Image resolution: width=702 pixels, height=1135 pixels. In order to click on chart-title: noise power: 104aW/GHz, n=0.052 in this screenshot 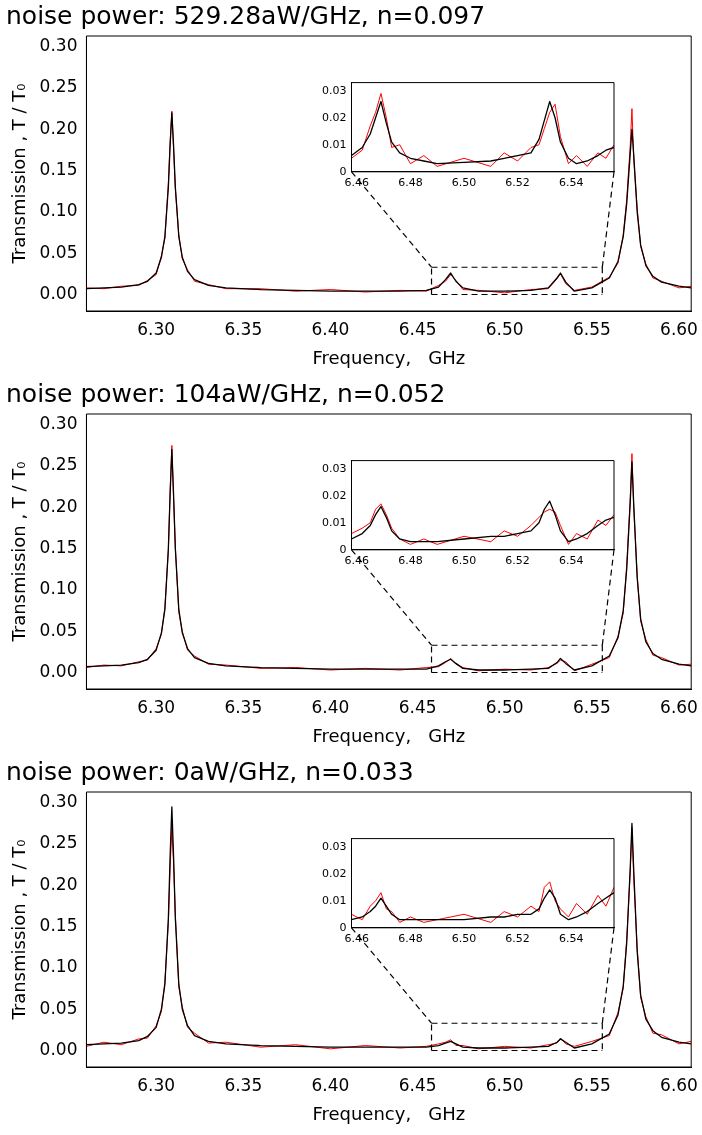, I will do `click(226, 393)`.